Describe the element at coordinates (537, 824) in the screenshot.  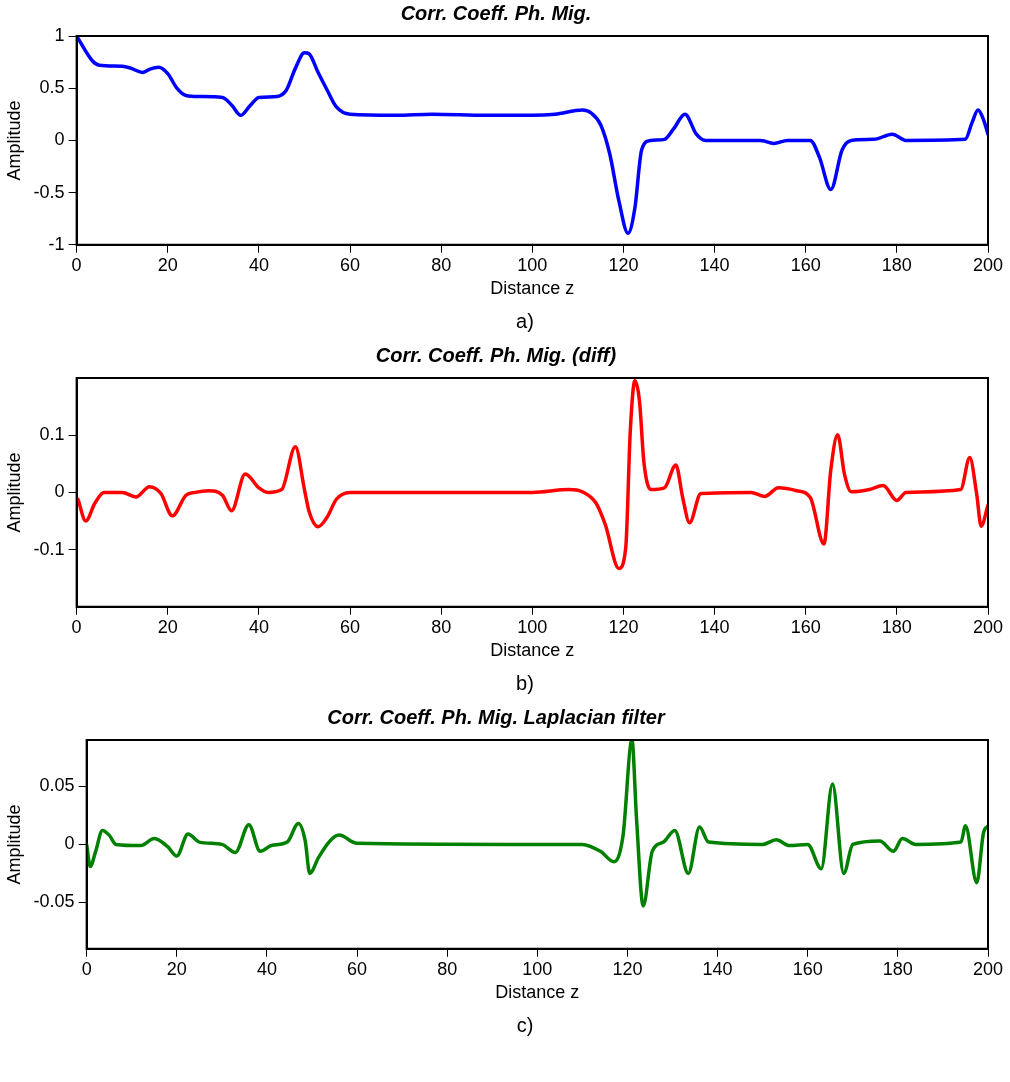
I see `line-series` at that location.